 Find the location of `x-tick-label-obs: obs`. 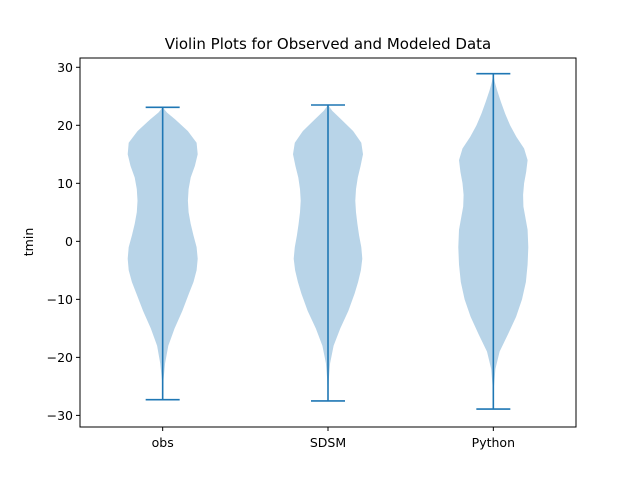

x-tick-label-obs: obs is located at coordinates (163, 442).